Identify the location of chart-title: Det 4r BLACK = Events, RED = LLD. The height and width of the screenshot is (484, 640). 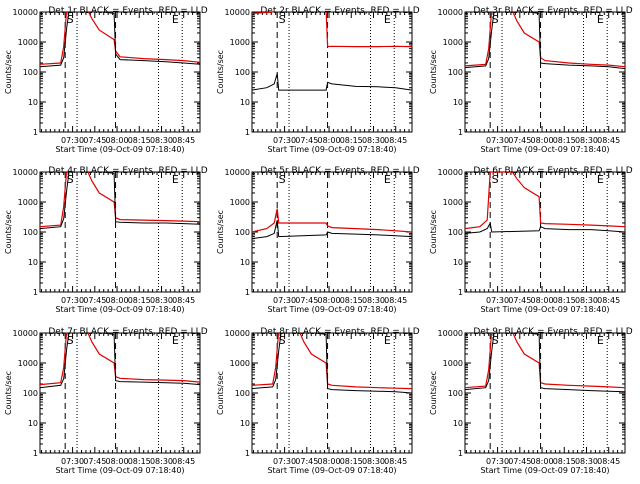
(127, 171).